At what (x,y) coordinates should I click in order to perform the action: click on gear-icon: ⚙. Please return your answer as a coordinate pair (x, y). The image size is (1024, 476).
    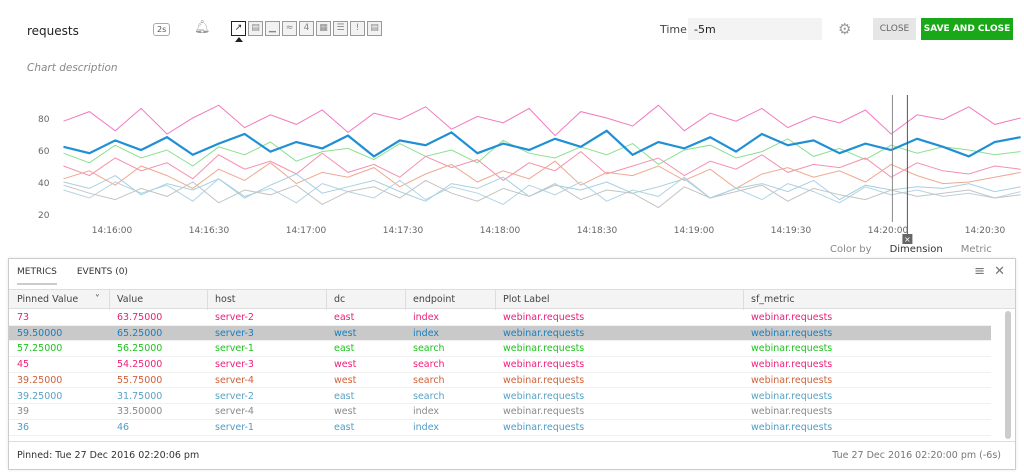
    Looking at the image, I should click on (845, 29).